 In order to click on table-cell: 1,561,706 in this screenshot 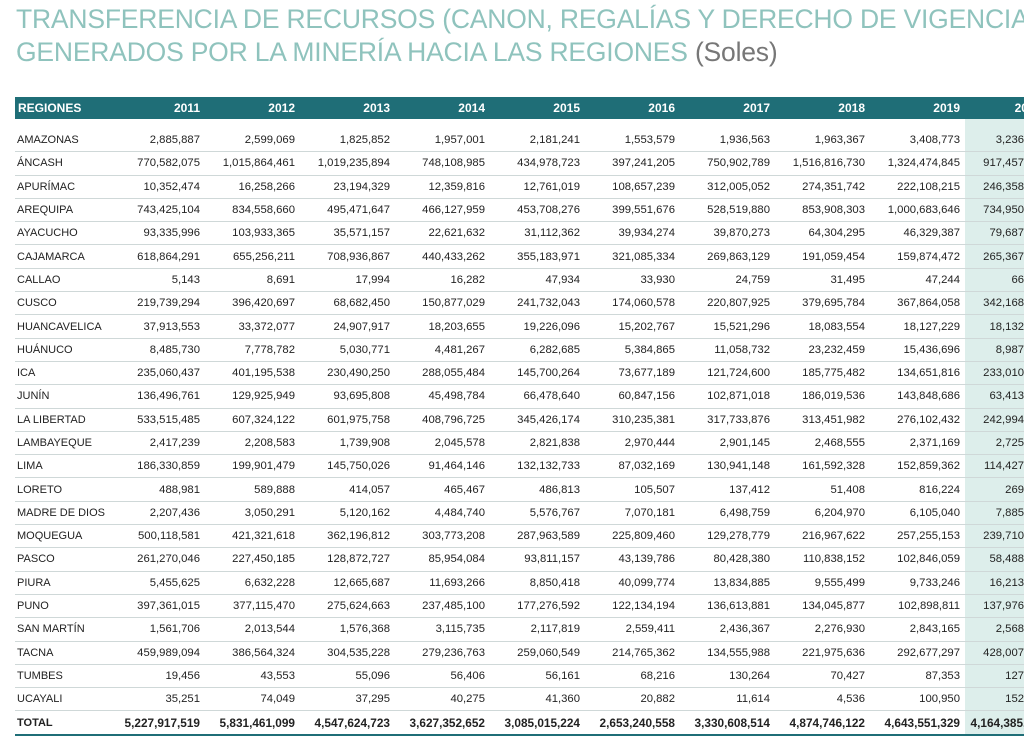, I will do `click(157, 629)`.